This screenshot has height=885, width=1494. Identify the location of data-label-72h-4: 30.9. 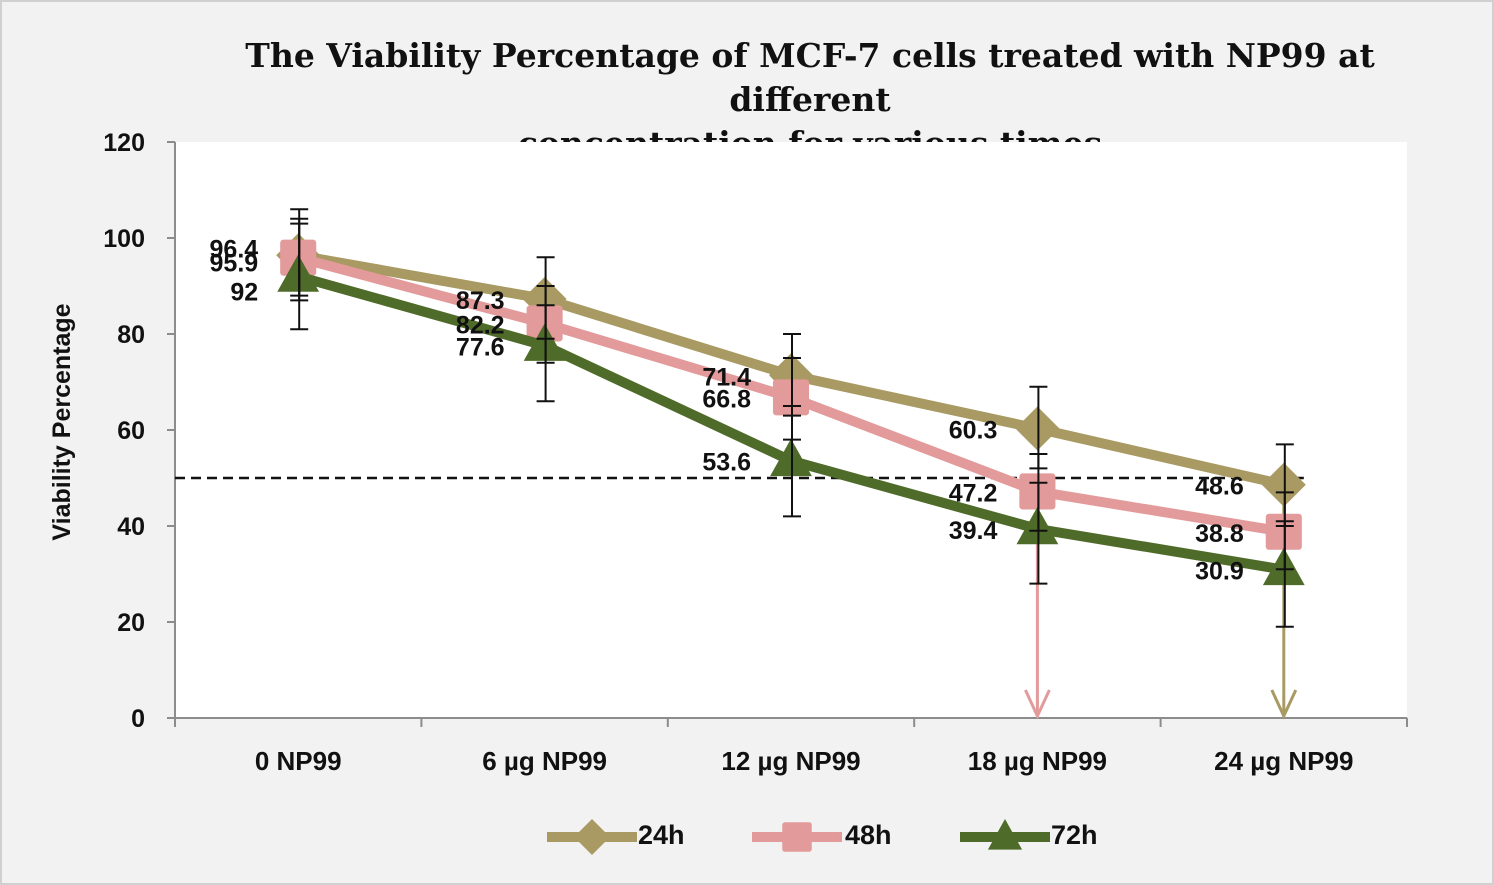
(1219, 572).